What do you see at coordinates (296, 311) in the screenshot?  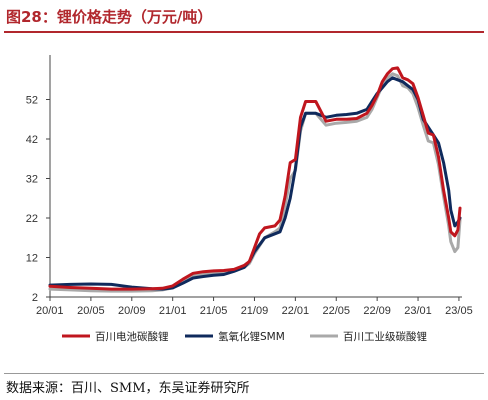 I see `x-tick-label: 22/01` at bounding box center [296, 311].